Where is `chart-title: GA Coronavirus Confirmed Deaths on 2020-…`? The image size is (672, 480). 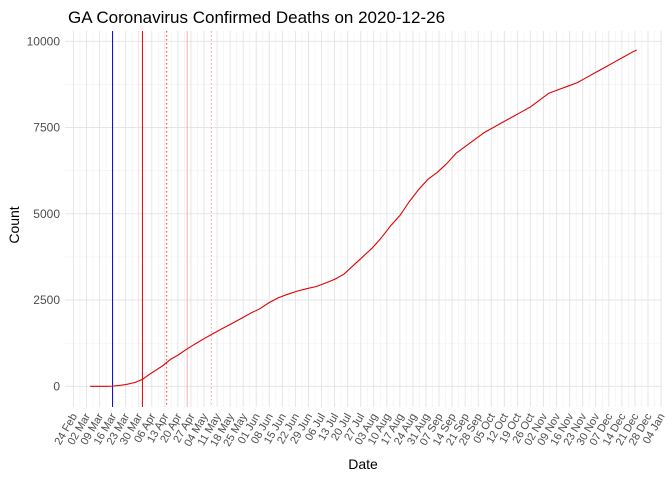 chart-title: GA Coronavirus Confirmed Deaths on 2020-… is located at coordinates (256, 17).